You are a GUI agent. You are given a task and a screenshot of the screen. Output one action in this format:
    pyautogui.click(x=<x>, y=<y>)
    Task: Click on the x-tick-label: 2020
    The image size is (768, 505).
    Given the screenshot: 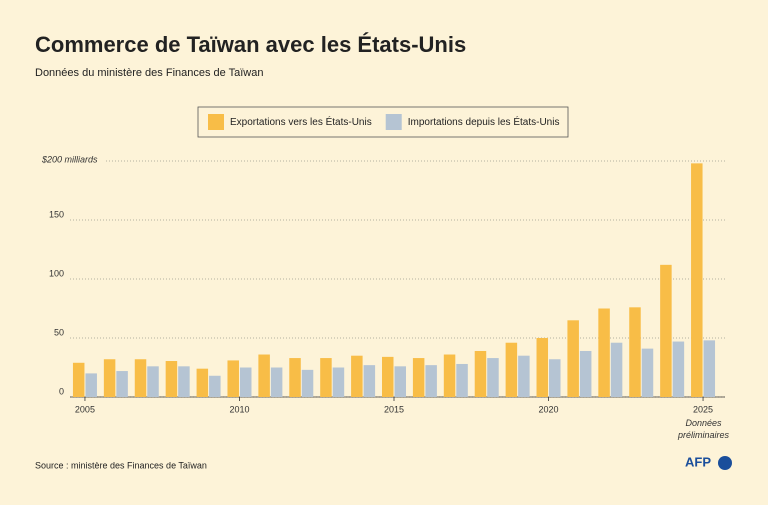 What is the action you would take?
    pyautogui.click(x=549, y=409)
    